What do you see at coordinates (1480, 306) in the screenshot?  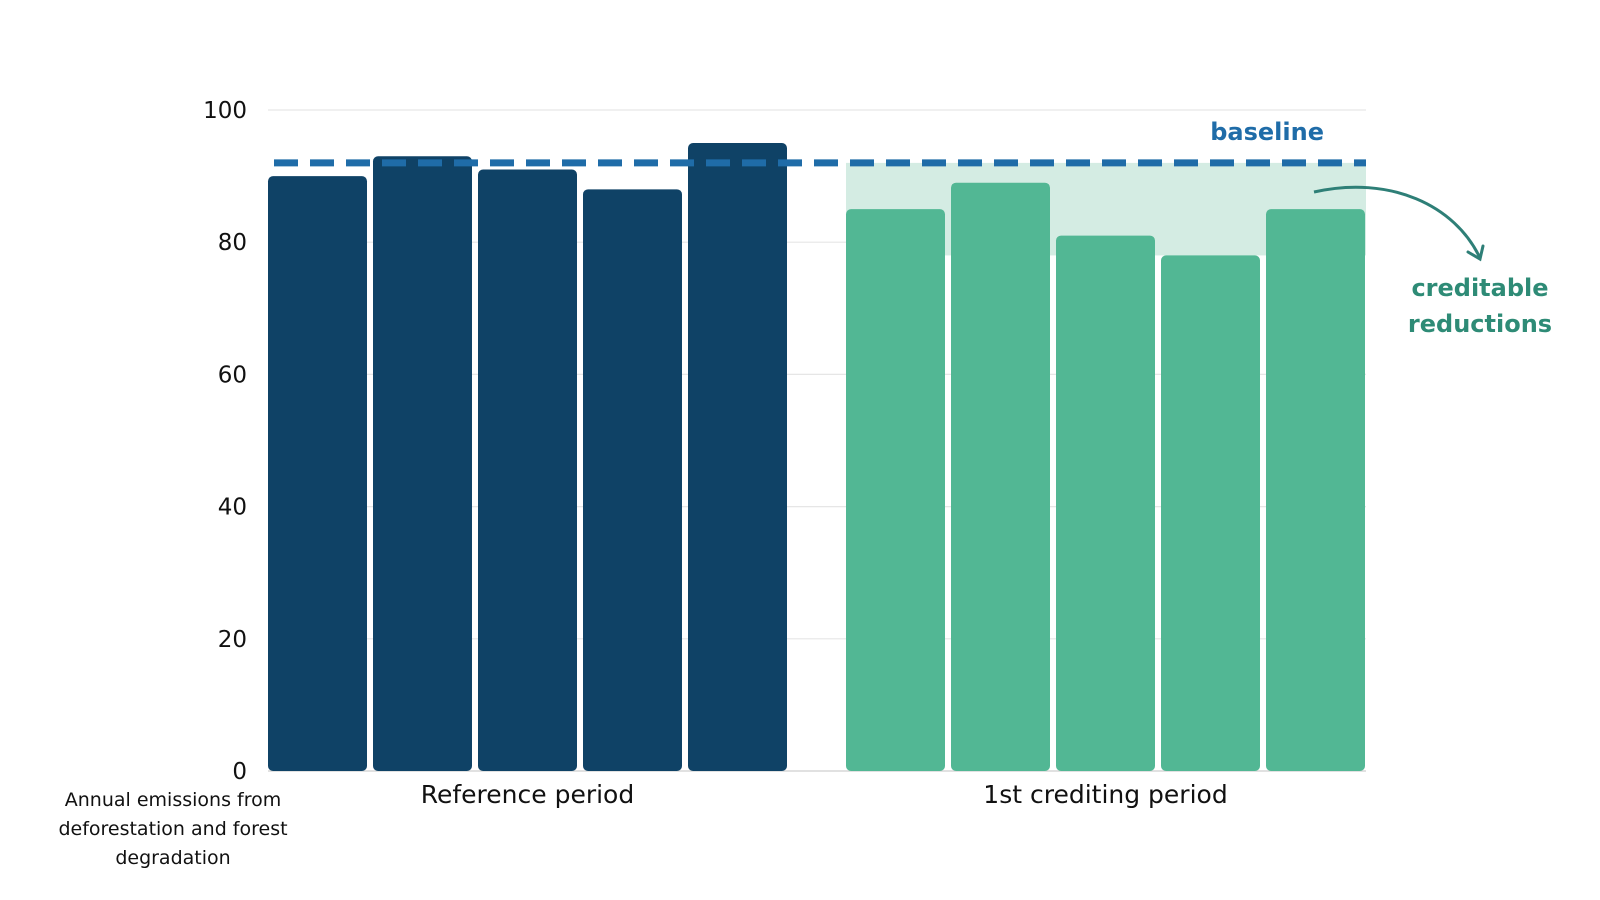 I see `creditable-reductions-label: creditable reductions` at bounding box center [1480, 306].